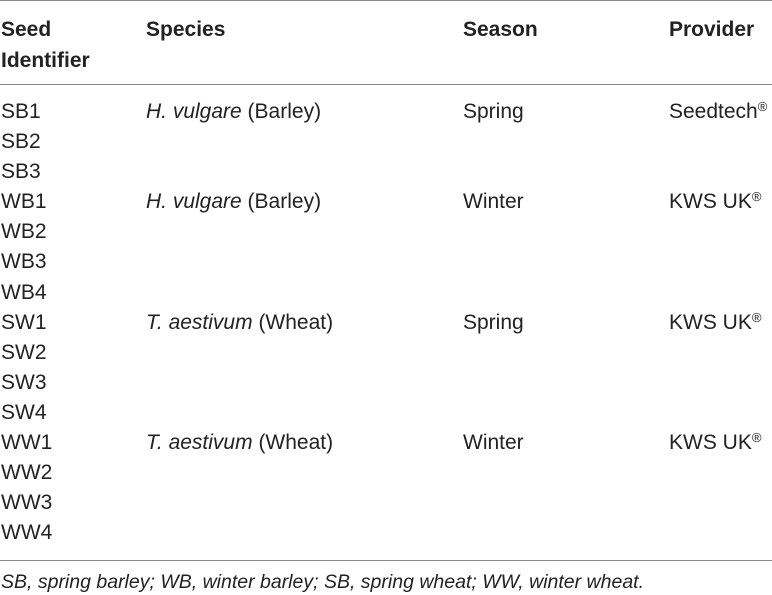 The width and height of the screenshot is (772, 595). Describe the element at coordinates (386, 232) in the screenshot. I see `table-row: WB2` at that location.